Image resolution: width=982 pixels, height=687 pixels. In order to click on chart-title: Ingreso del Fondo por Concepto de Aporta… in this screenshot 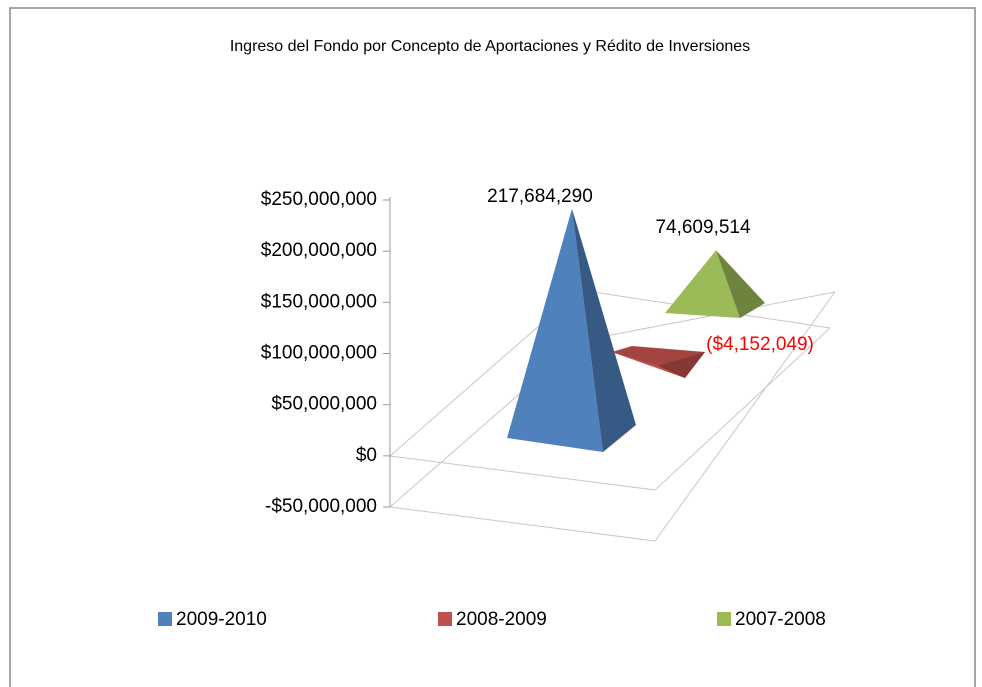, I will do `click(490, 46)`.